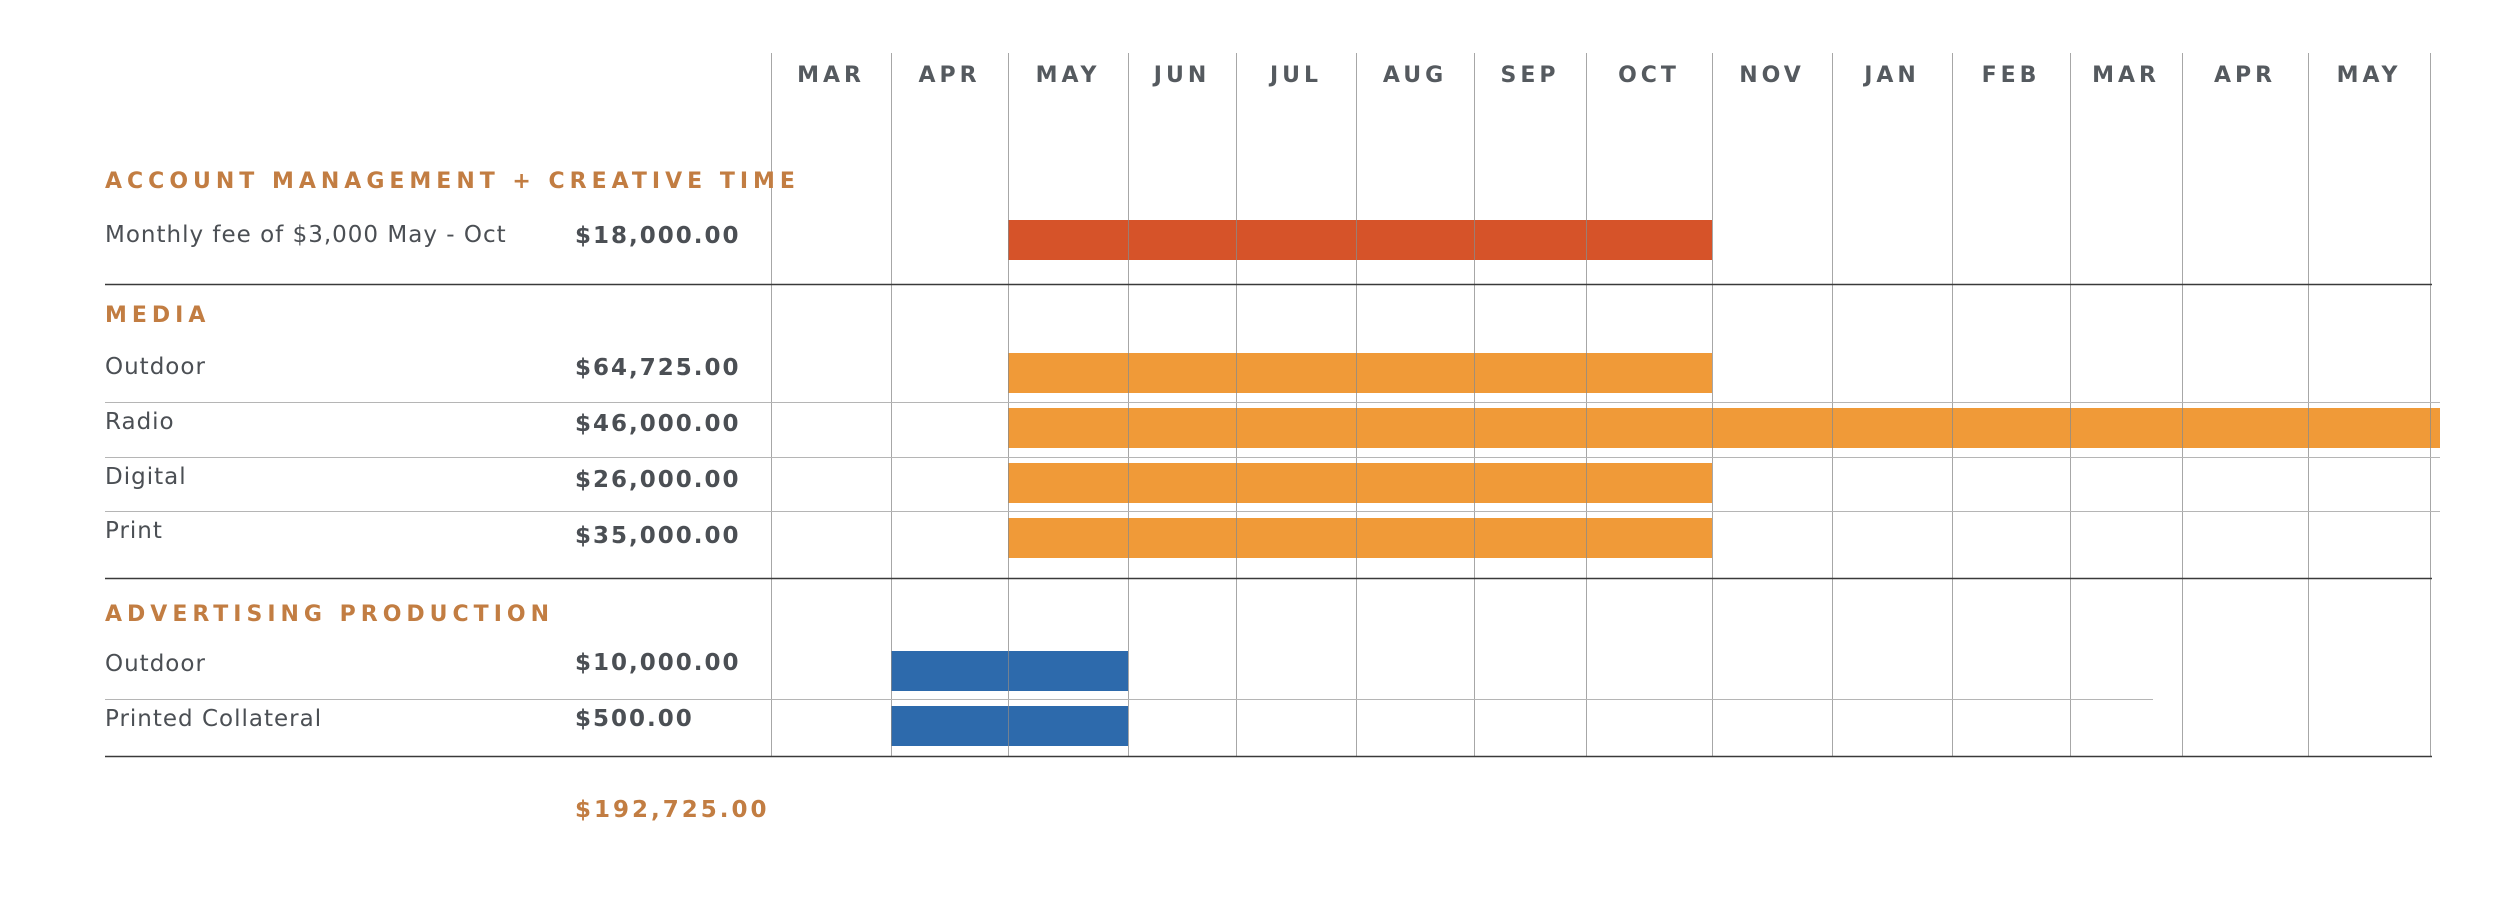 This screenshot has width=2500, height=914. Describe the element at coordinates (452, 181) in the screenshot. I see `section-title: ACCOUNT MANAGEMENT + CREATIVE TIME` at that location.